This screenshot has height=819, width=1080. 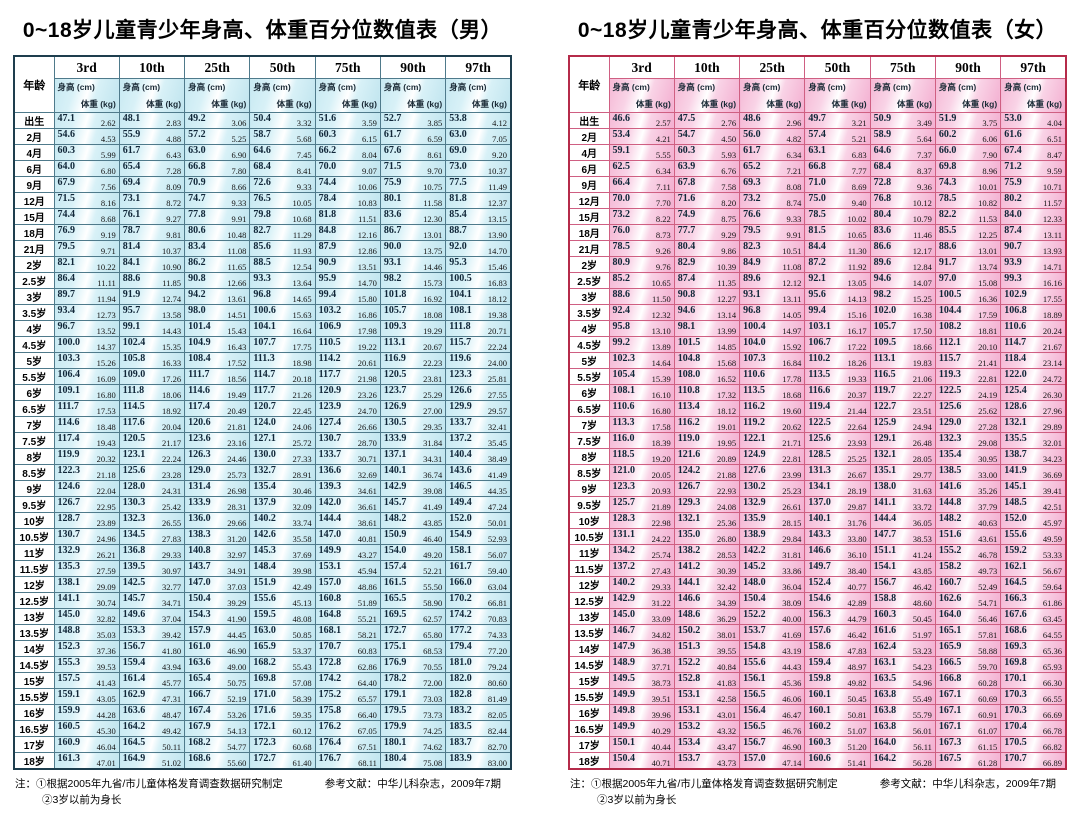 What do you see at coordinates (86, 392) in the screenshot?
I see `data-cell: 109.1 16.80` at bounding box center [86, 392].